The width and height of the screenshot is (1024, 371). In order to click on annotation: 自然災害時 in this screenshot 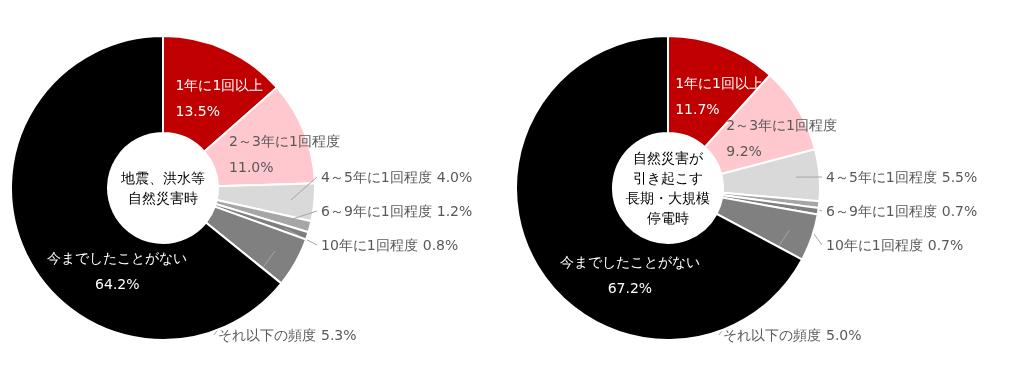, I will do `click(163, 198)`.